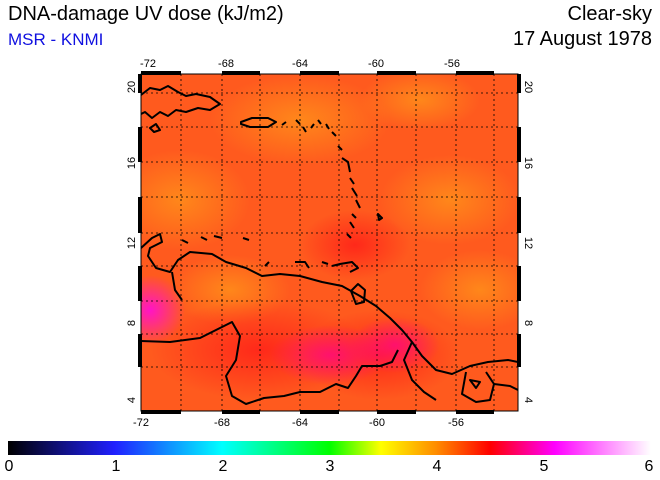 The height and width of the screenshot is (480, 660). I want to click on colorbar-tick-label: 3, so click(330, 466).